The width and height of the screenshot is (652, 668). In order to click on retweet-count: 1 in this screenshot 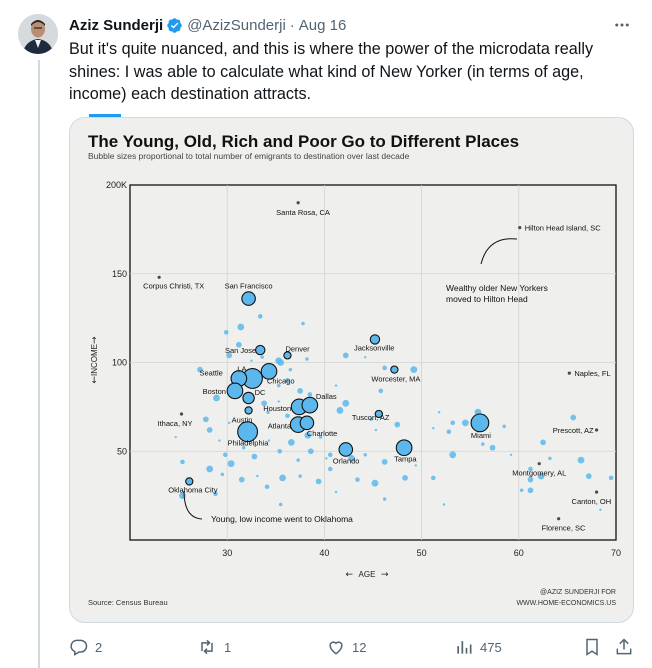, I will do `click(228, 647)`.